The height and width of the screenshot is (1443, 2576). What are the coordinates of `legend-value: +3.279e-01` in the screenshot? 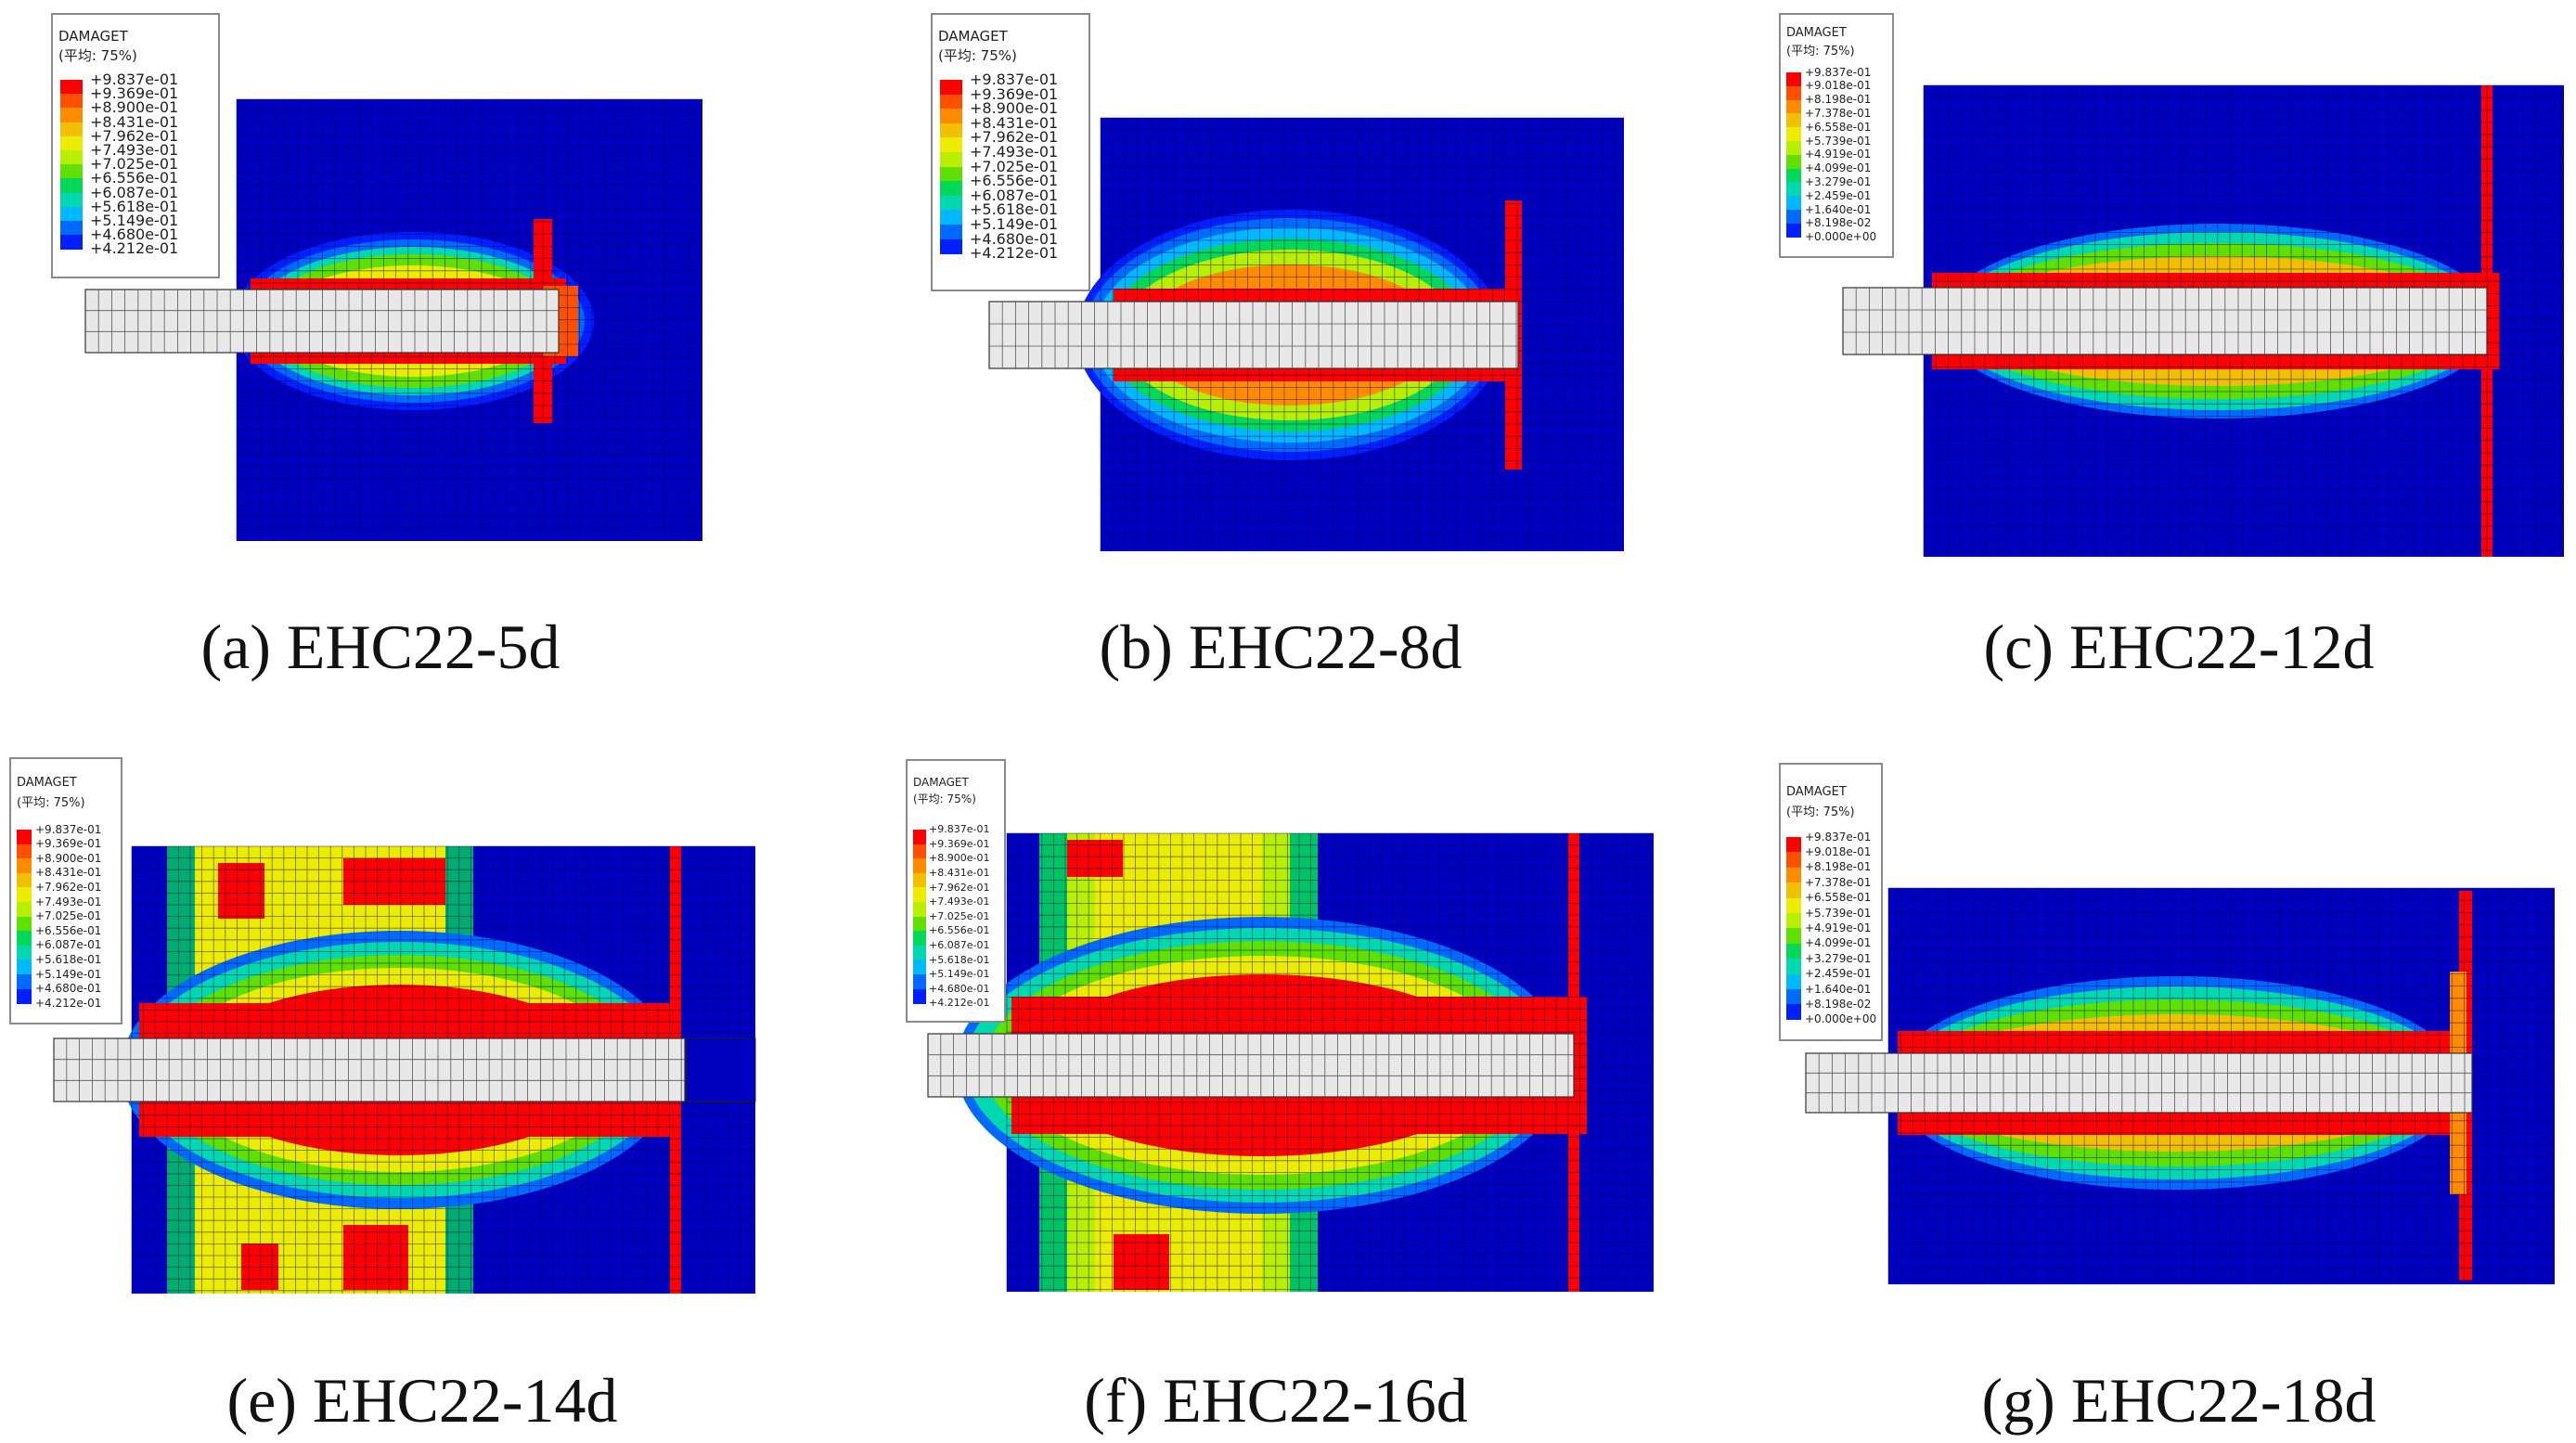 It's located at (1838, 958).